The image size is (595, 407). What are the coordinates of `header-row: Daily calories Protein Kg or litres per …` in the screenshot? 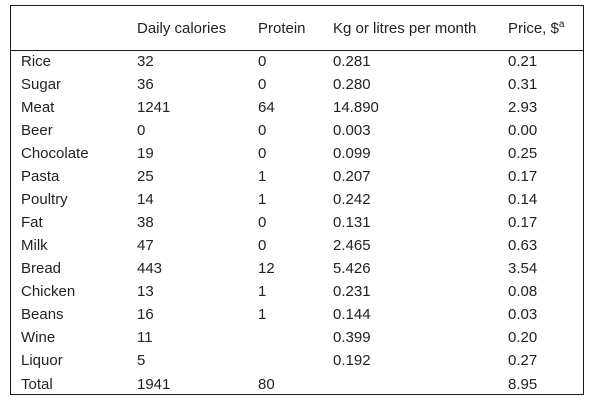 It's located at (297, 28).